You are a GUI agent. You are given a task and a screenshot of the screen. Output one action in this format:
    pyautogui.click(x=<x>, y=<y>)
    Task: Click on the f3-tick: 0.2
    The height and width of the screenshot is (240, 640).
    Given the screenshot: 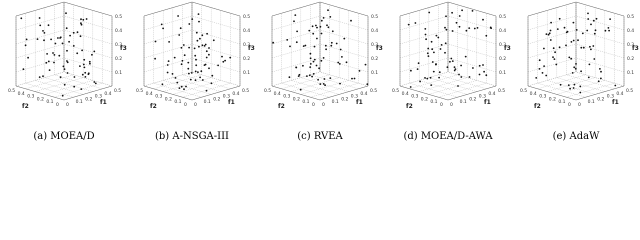 What is the action you would take?
    pyautogui.click(x=374, y=59)
    